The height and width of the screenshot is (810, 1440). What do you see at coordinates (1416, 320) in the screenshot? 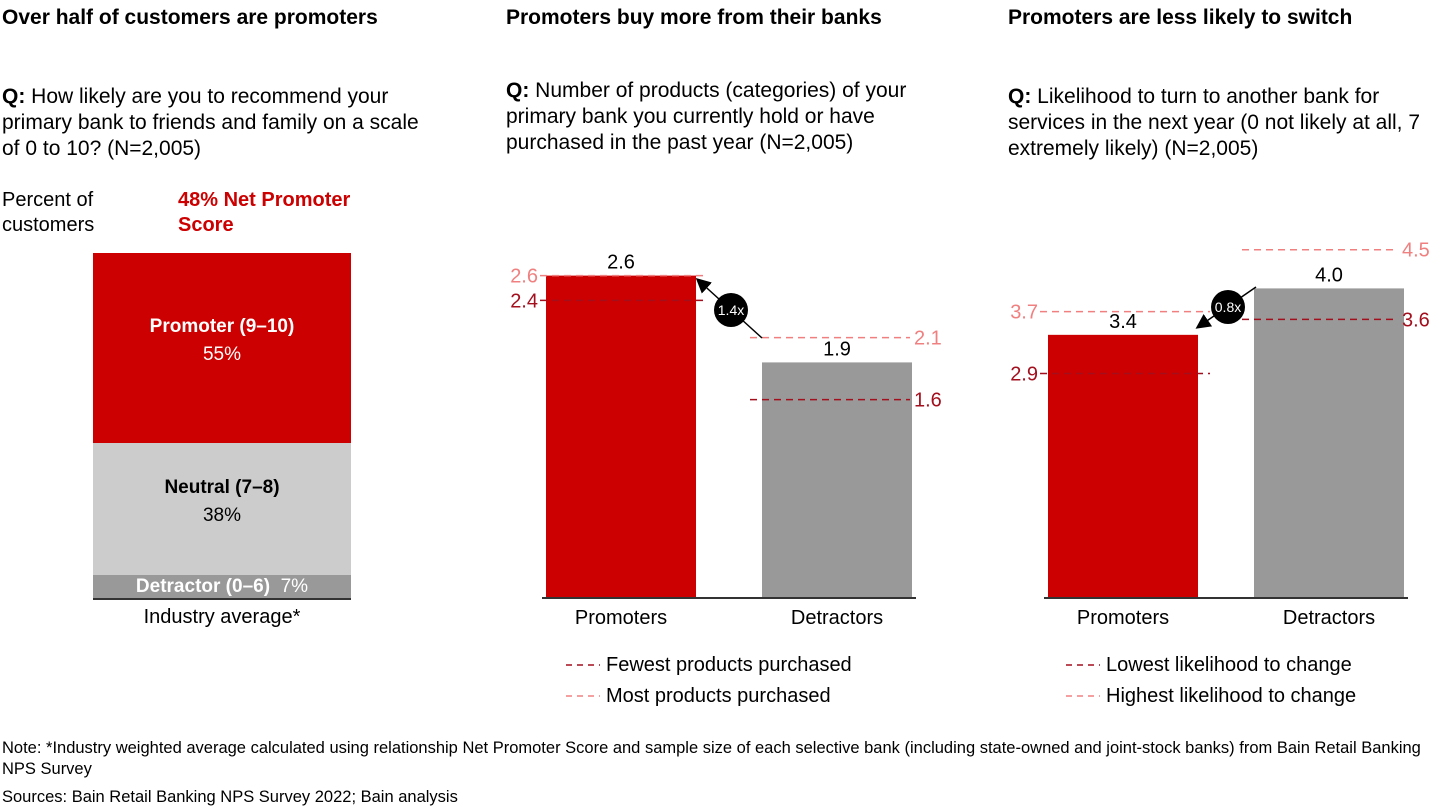
I see `range-min-label: 3.6` at bounding box center [1416, 320].